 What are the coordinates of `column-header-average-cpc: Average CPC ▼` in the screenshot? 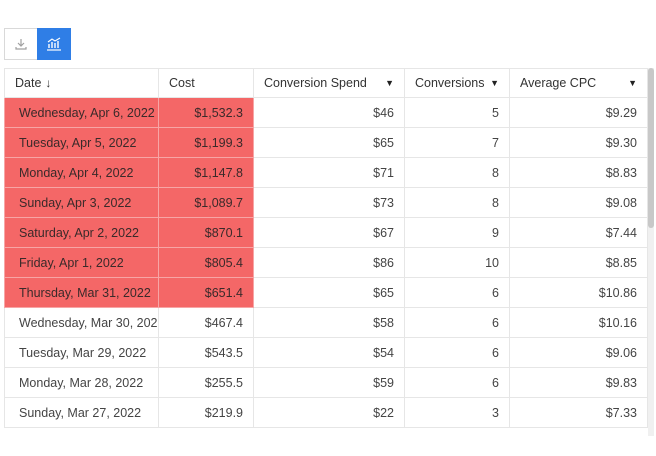 It's located at (578, 83).